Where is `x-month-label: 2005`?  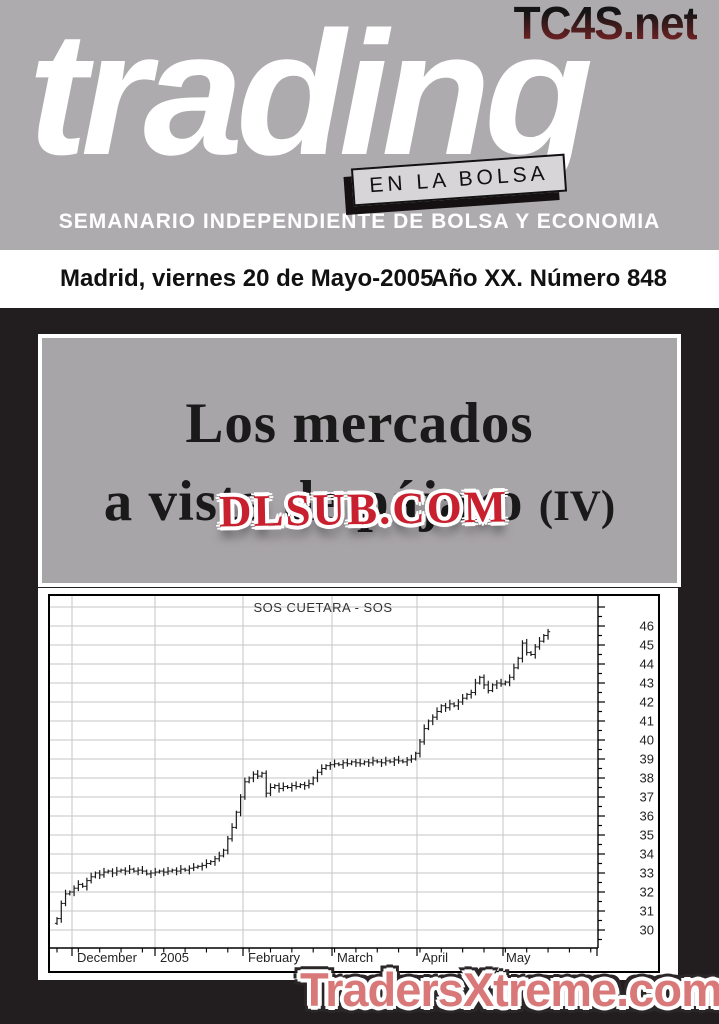 x-month-label: 2005 is located at coordinates (174, 957).